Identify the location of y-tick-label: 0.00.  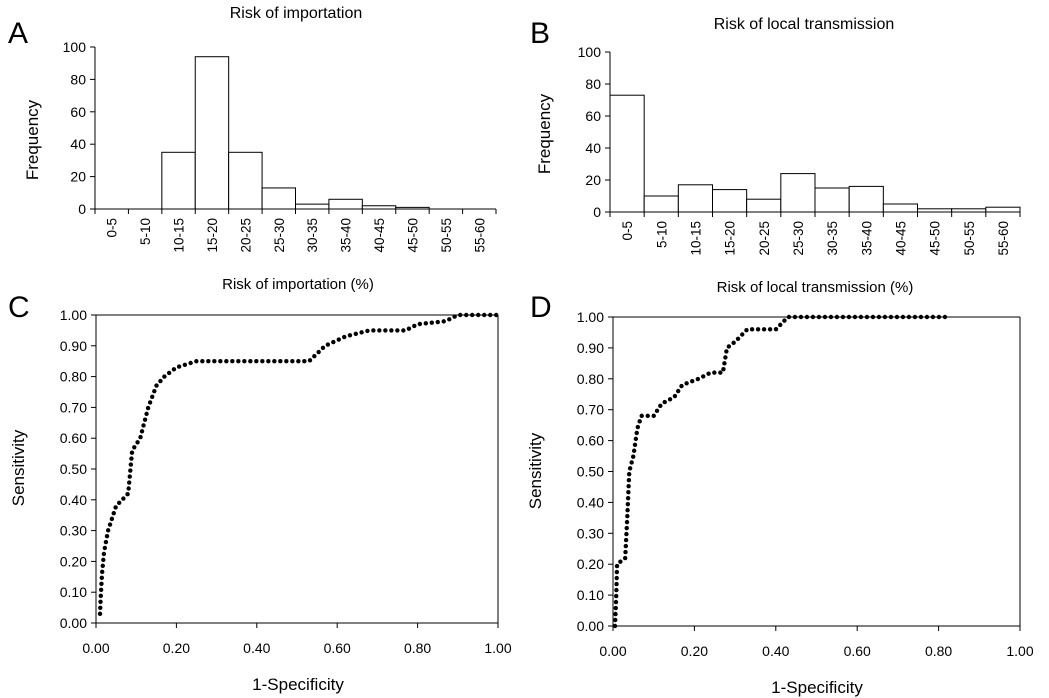
(73, 623).